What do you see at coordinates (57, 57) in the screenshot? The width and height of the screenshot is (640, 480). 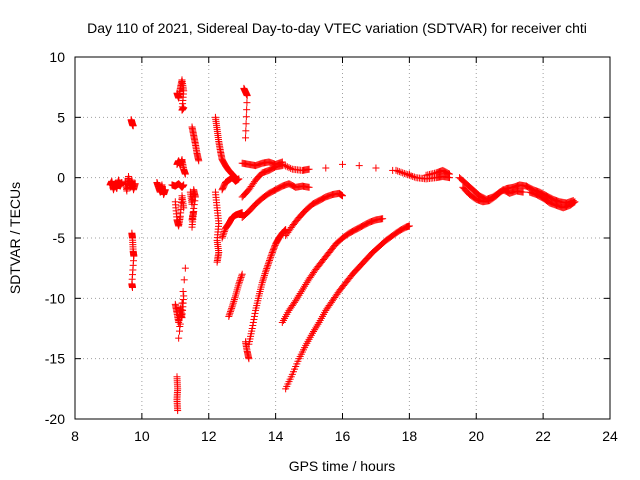 I see `y-tick-label: 10` at bounding box center [57, 57].